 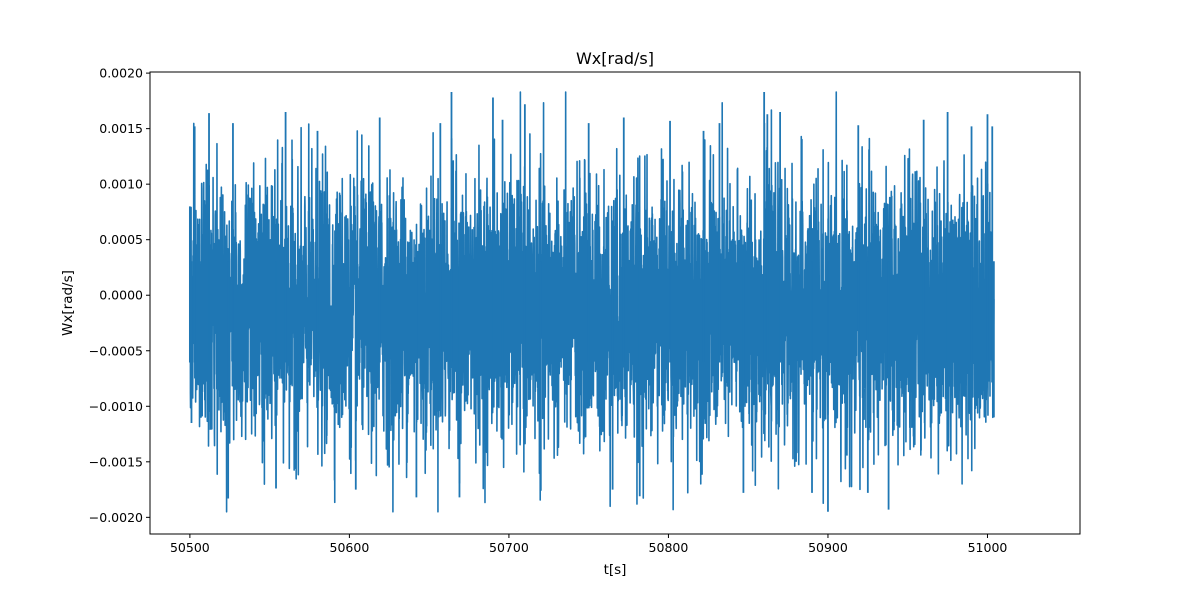 I want to click on x-tick-label: 50800, so click(x=669, y=547).